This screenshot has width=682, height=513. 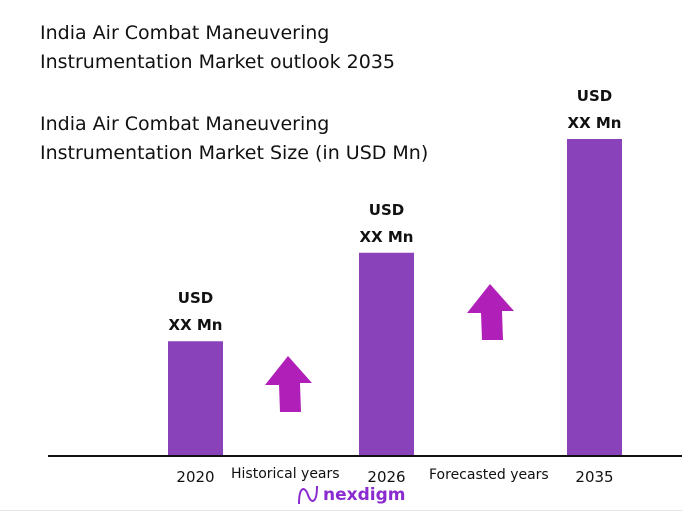 What do you see at coordinates (594, 297) in the screenshot?
I see `bar-2035` at bounding box center [594, 297].